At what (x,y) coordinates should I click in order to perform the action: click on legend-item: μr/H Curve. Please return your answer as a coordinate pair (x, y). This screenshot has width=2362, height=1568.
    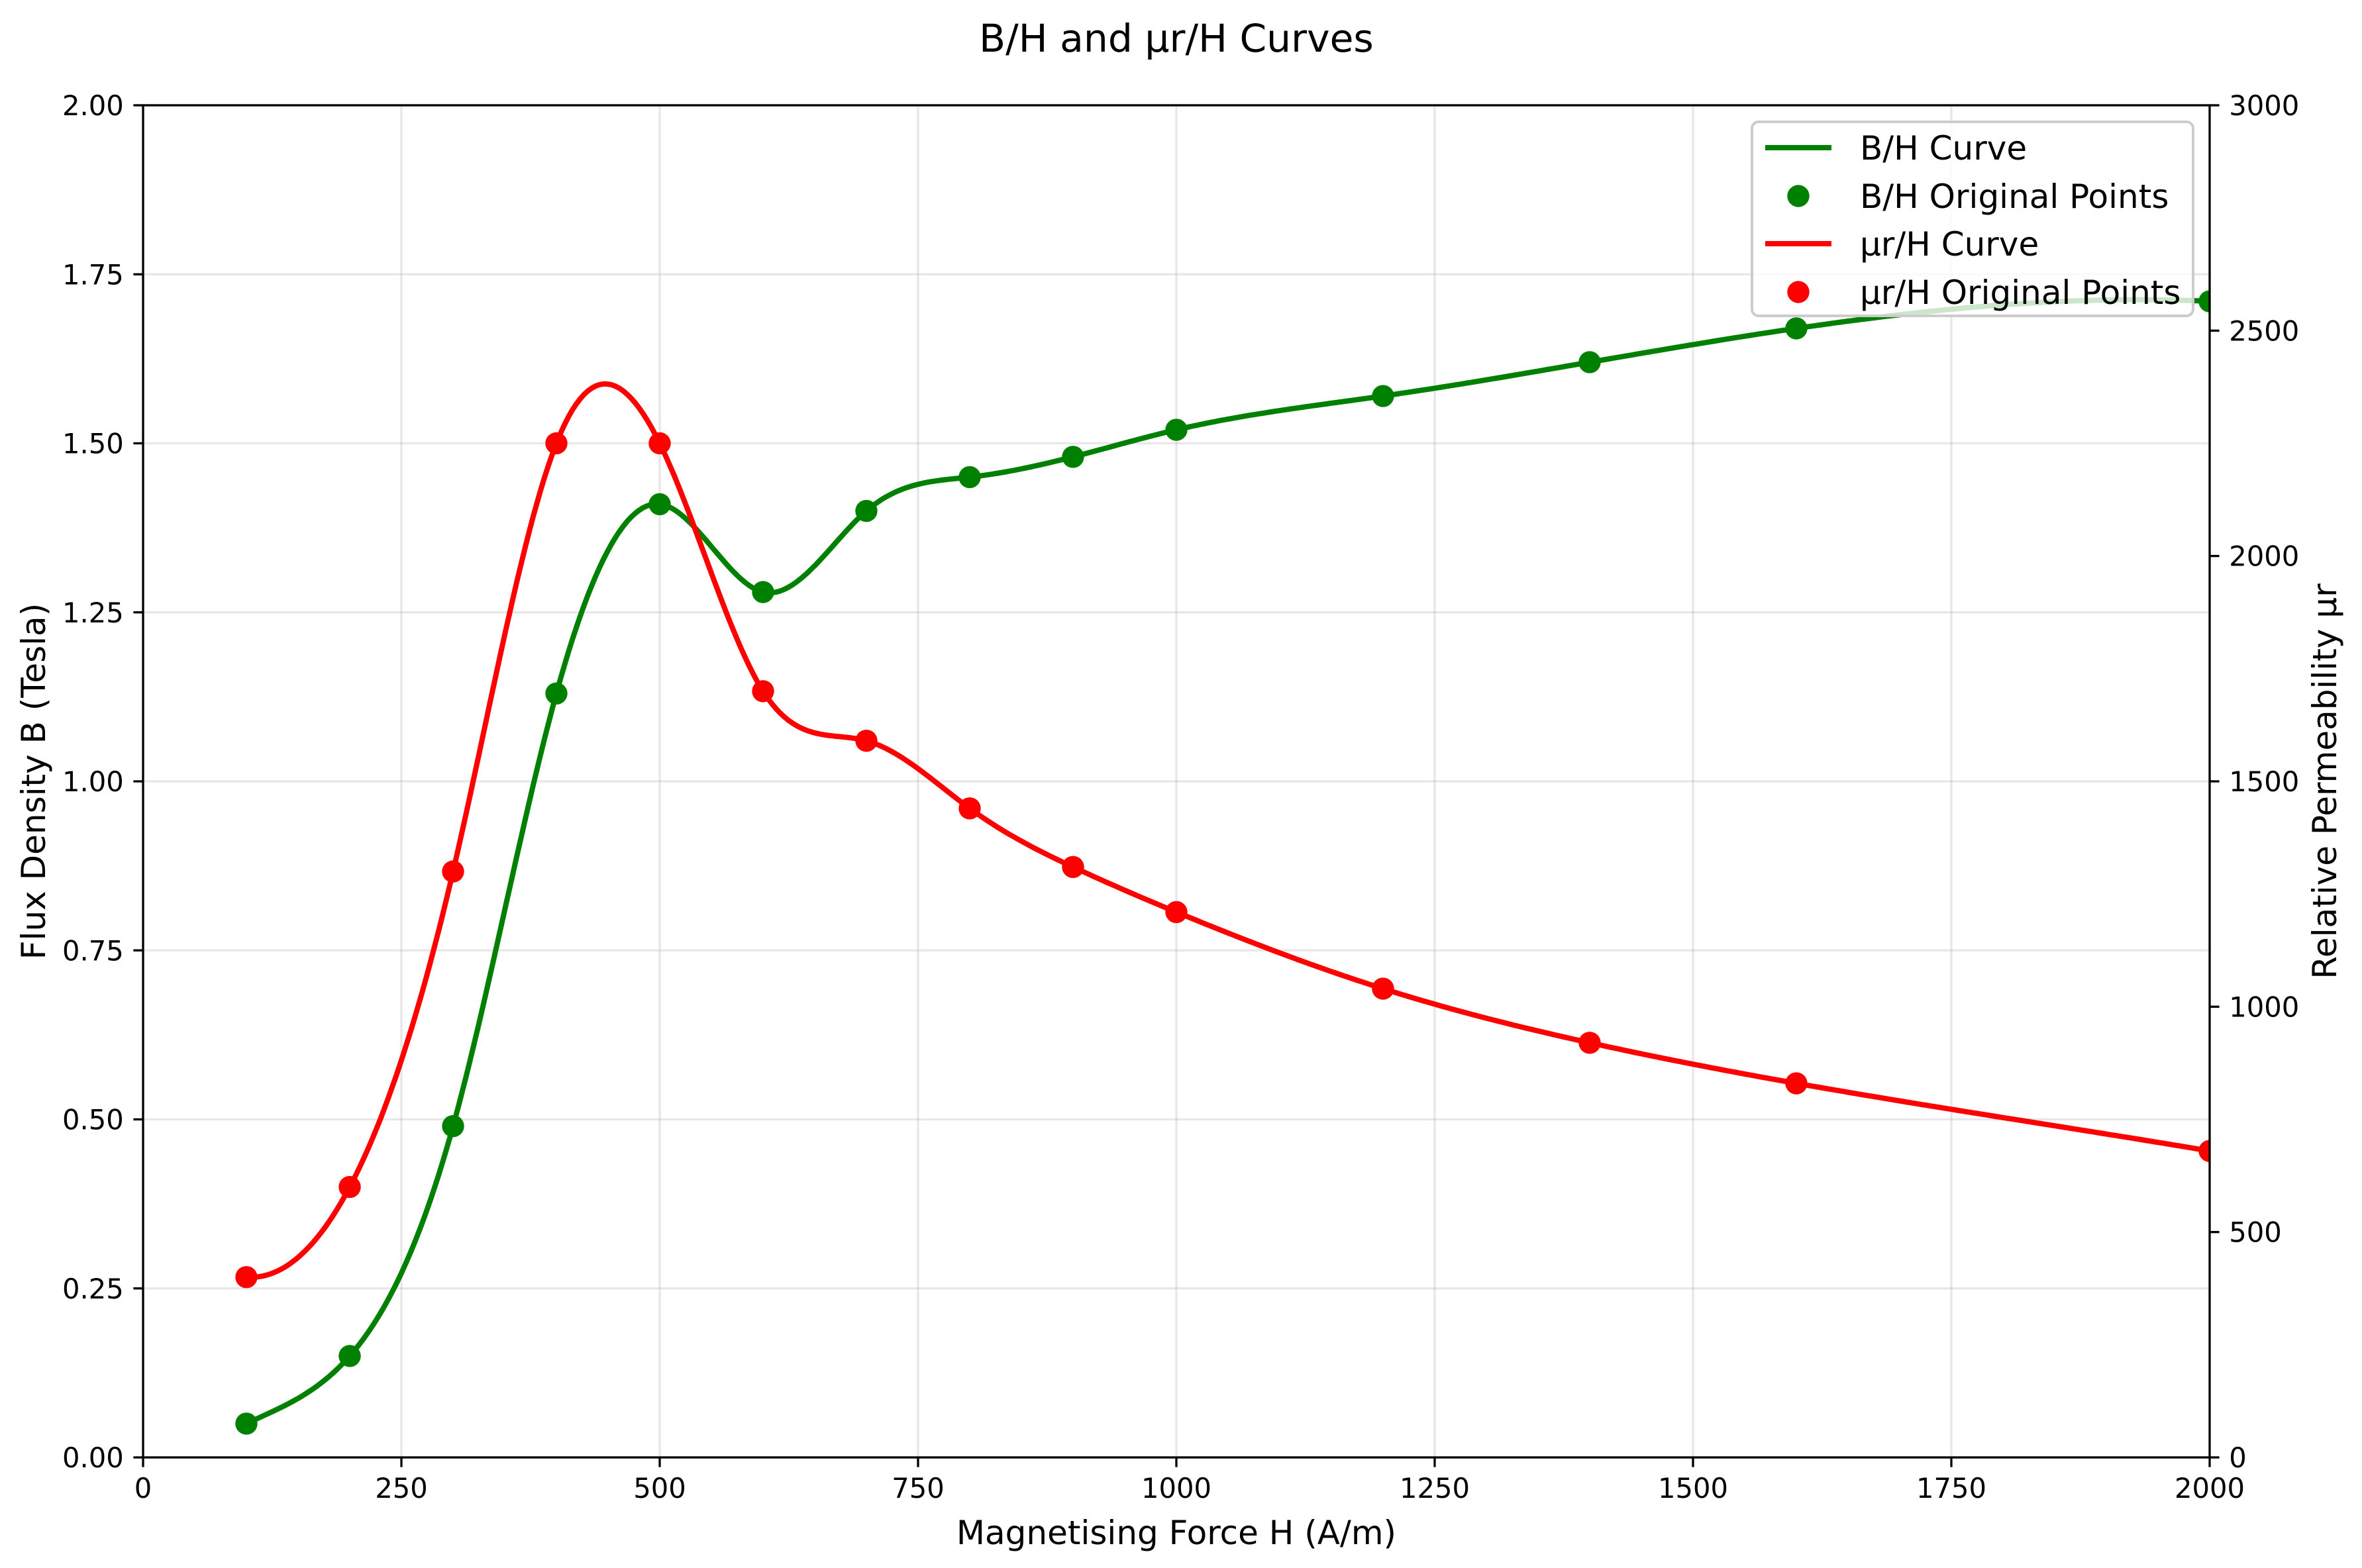
    Looking at the image, I should click on (1902, 244).